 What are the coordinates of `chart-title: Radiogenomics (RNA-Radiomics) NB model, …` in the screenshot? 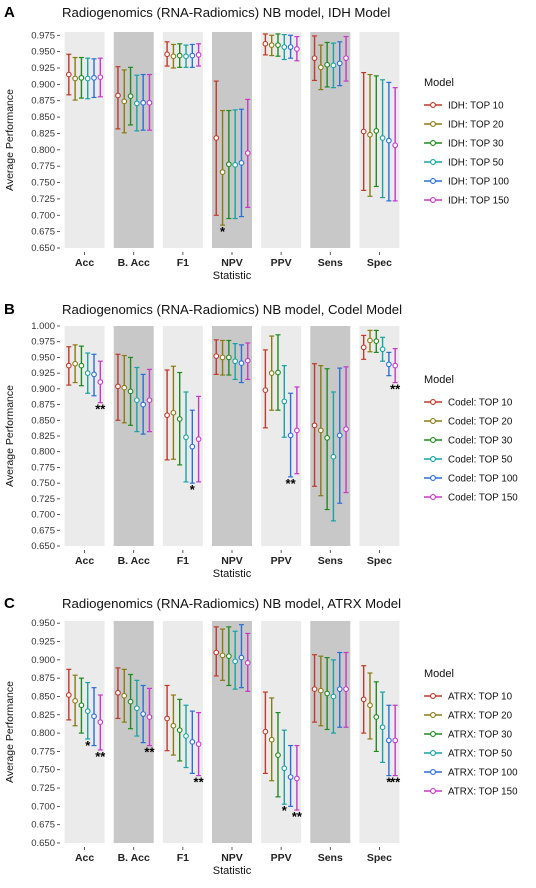 It's located at (231, 603).